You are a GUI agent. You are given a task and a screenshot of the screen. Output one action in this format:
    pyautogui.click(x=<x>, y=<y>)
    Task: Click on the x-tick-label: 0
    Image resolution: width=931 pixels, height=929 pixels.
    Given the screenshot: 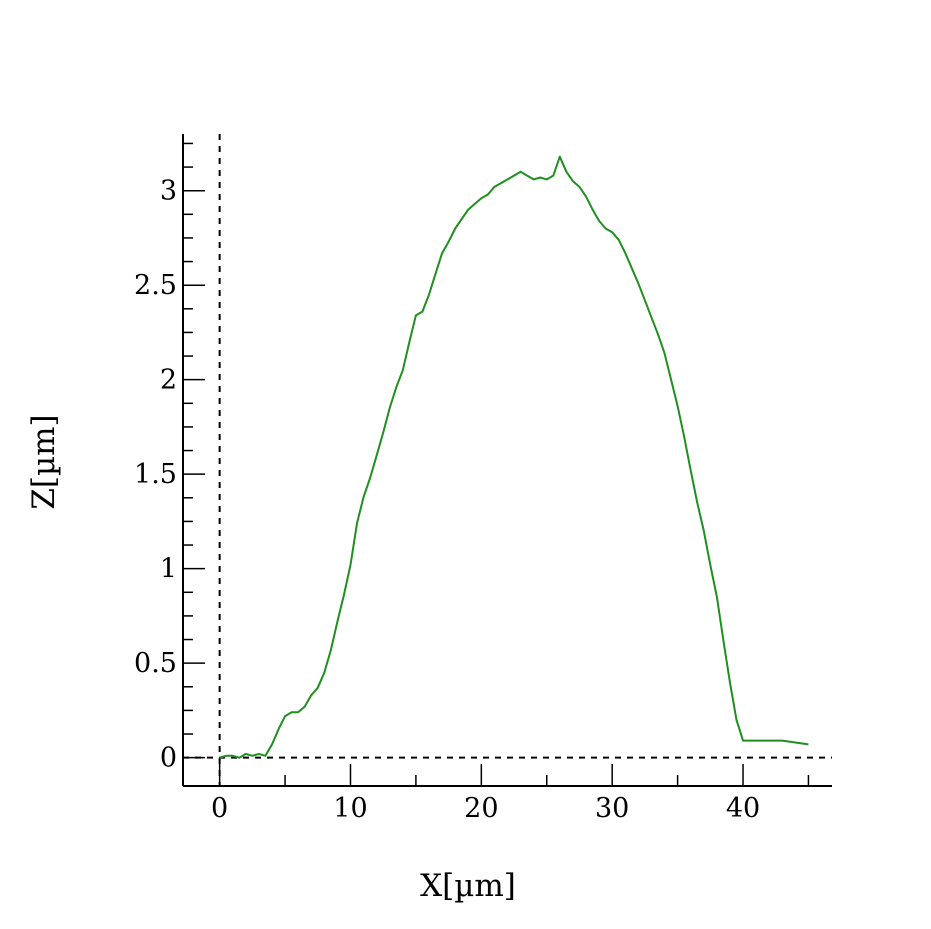 What is the action you would take?
    pyautogui.click(x=219, y=808)
    